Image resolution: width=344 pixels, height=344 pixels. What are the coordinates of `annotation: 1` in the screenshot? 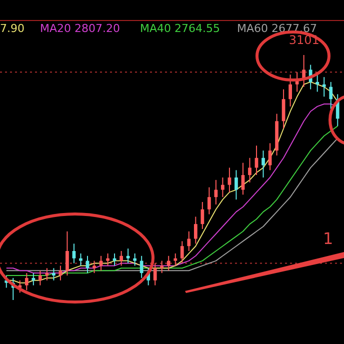 It's located at (328, 238).